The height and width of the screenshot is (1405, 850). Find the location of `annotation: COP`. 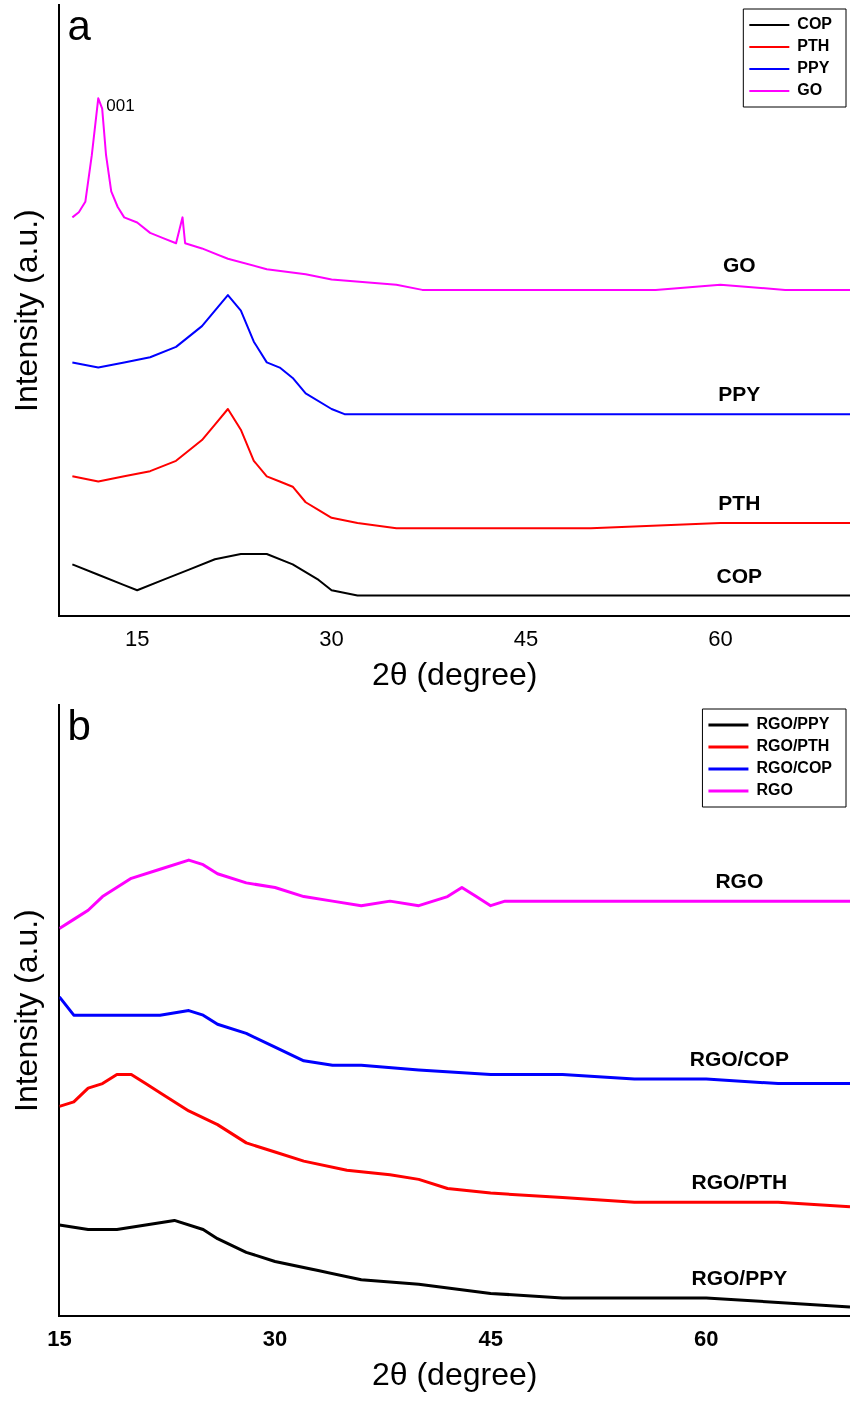

annotation: COP is located at coordinates (739, 575).